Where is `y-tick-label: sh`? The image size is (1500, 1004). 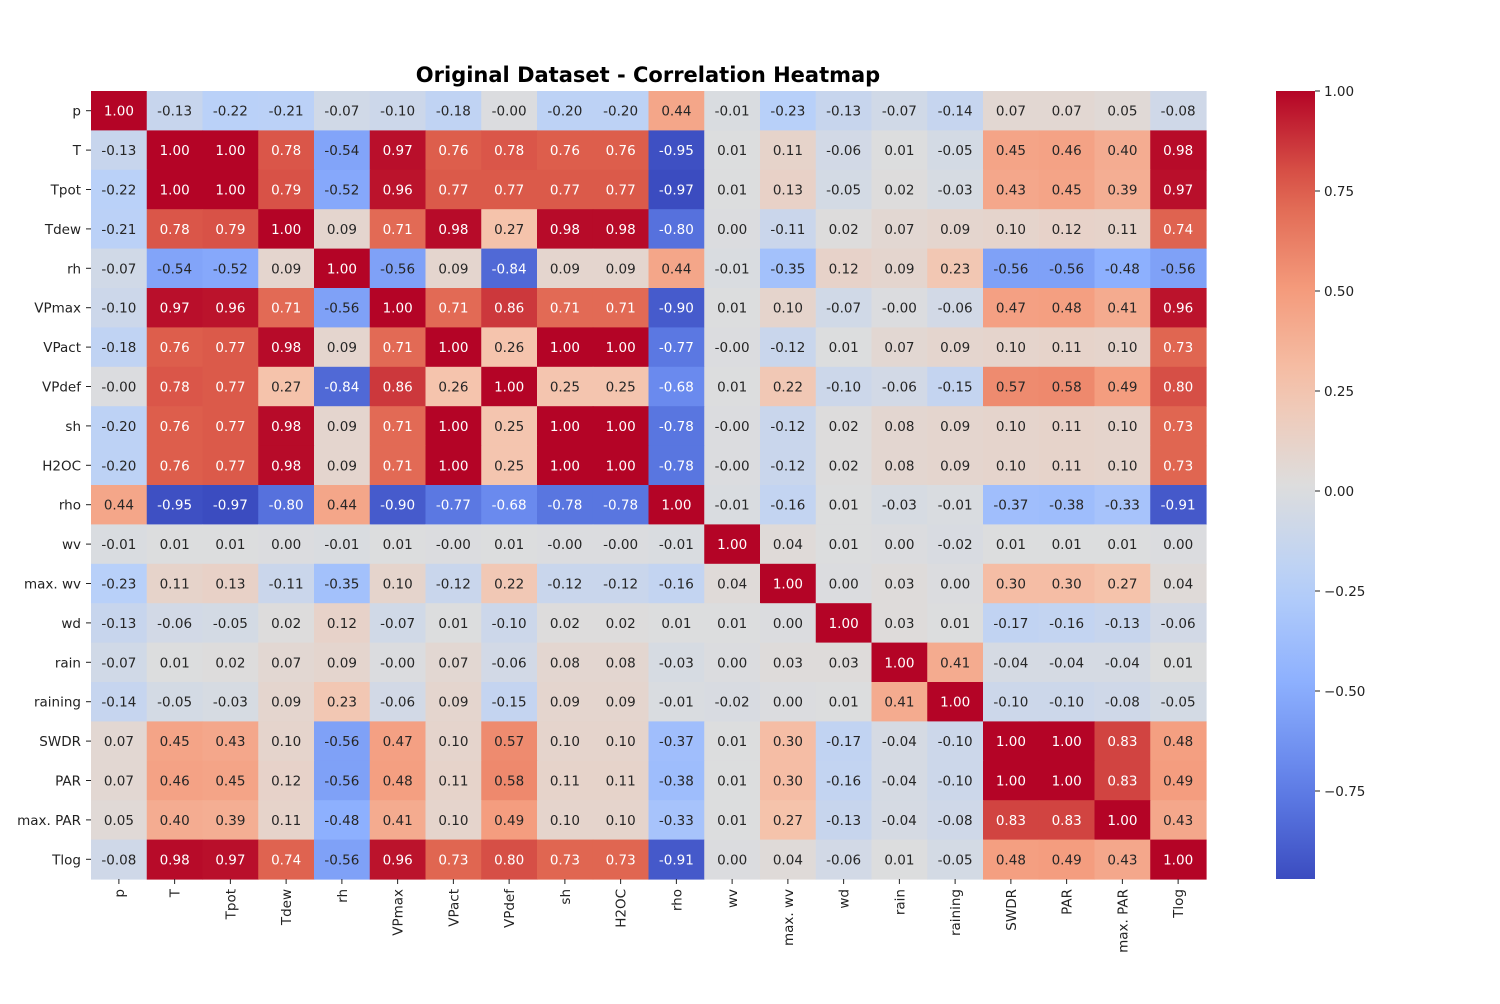
y-tick-label: sh is located at coordinates (73, 427).